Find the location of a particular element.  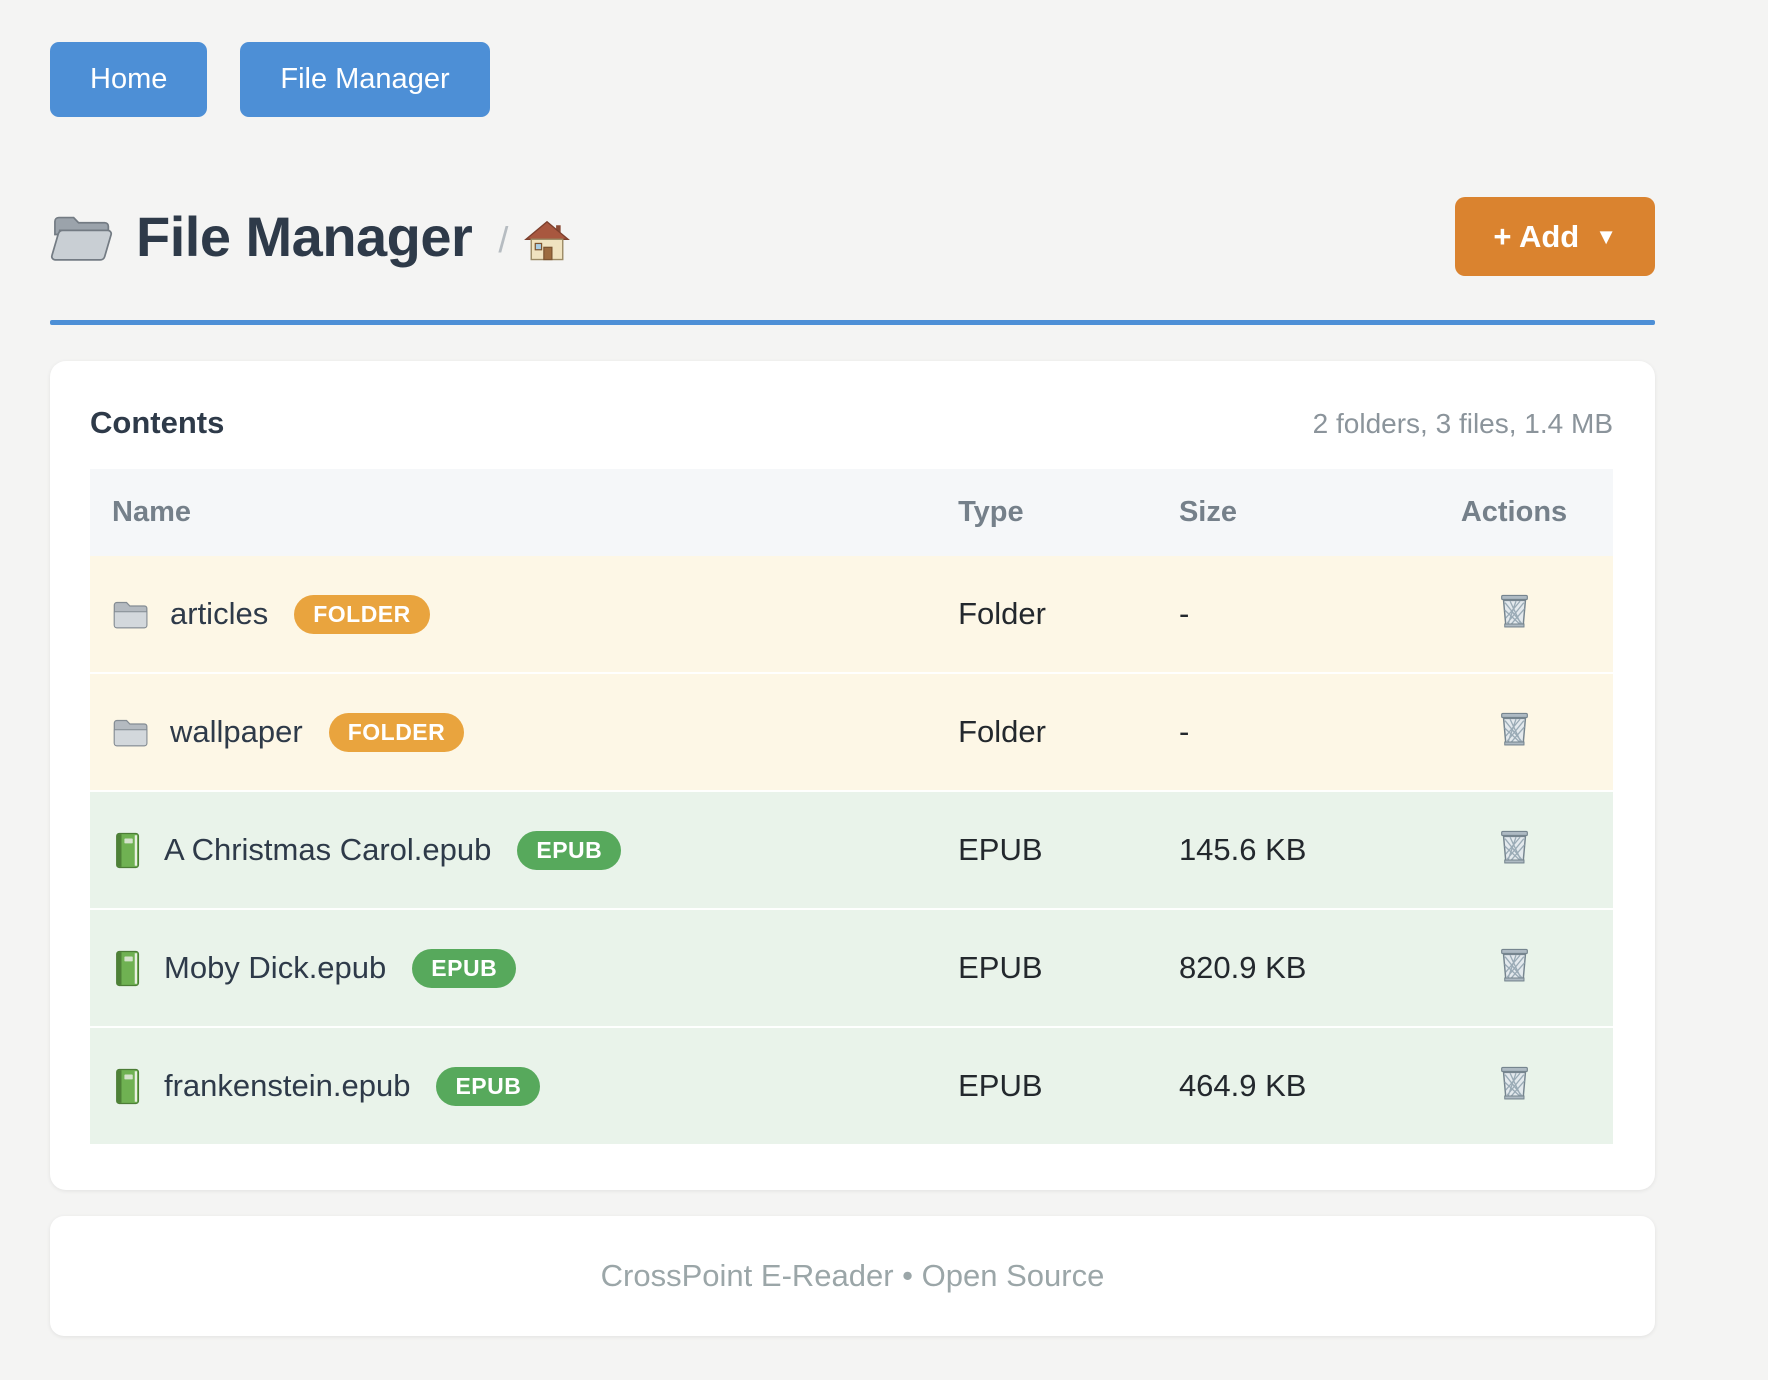

top-nav: Home File Manager is located at coordinates (852, 58).